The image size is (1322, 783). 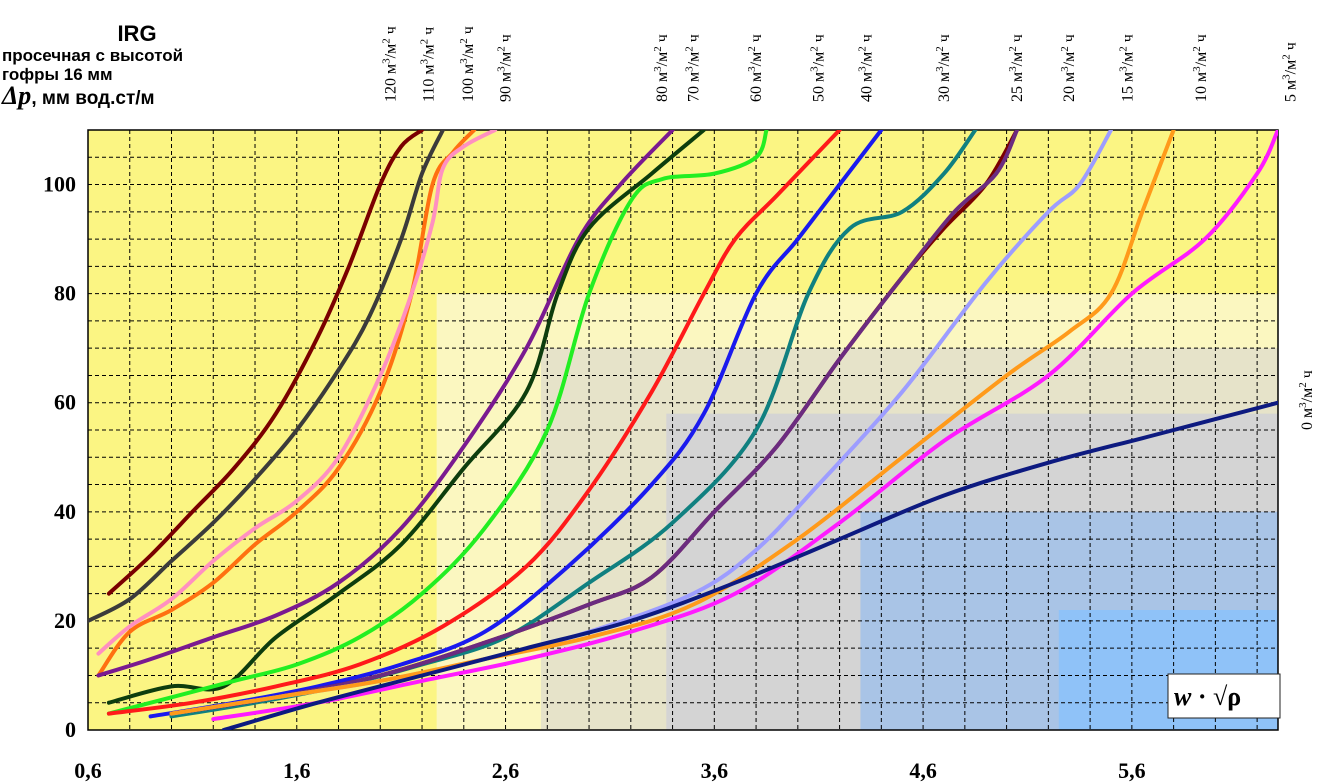 I want to click on series-label: 100 м3/м2 ч, so click(x=467, y=64).